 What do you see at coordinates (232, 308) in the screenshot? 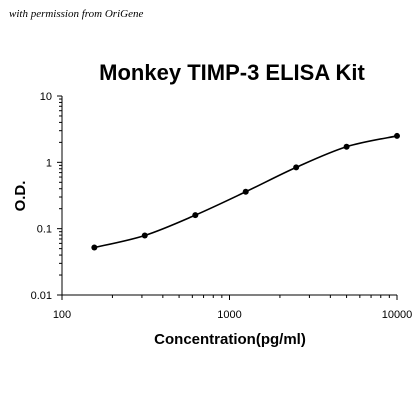
I see `x-ticks: 100 1000 10000` at bounding box center [232, 308].